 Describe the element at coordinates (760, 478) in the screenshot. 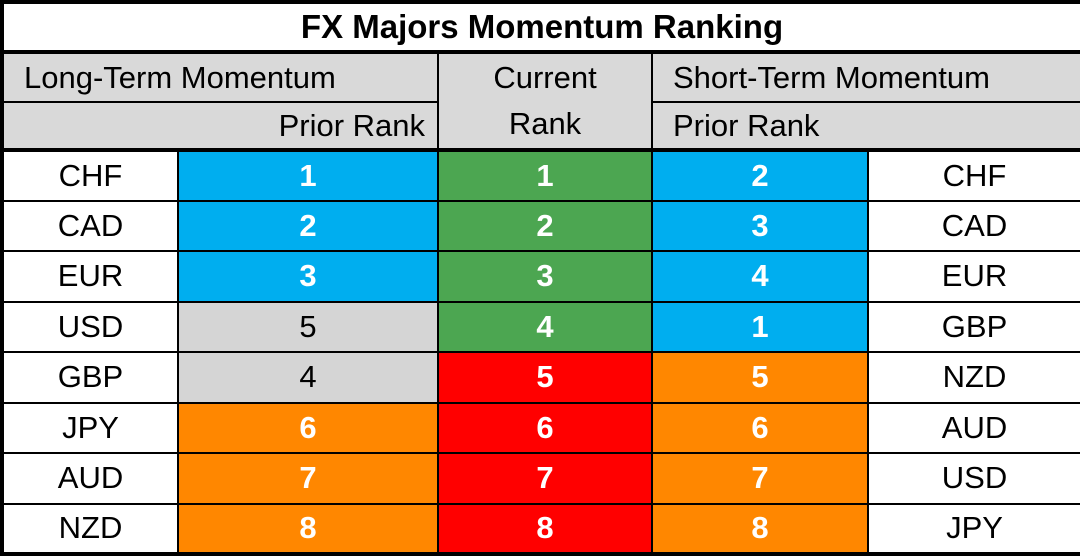

I see `rank-cell-short-term-prior: 7` at that location.